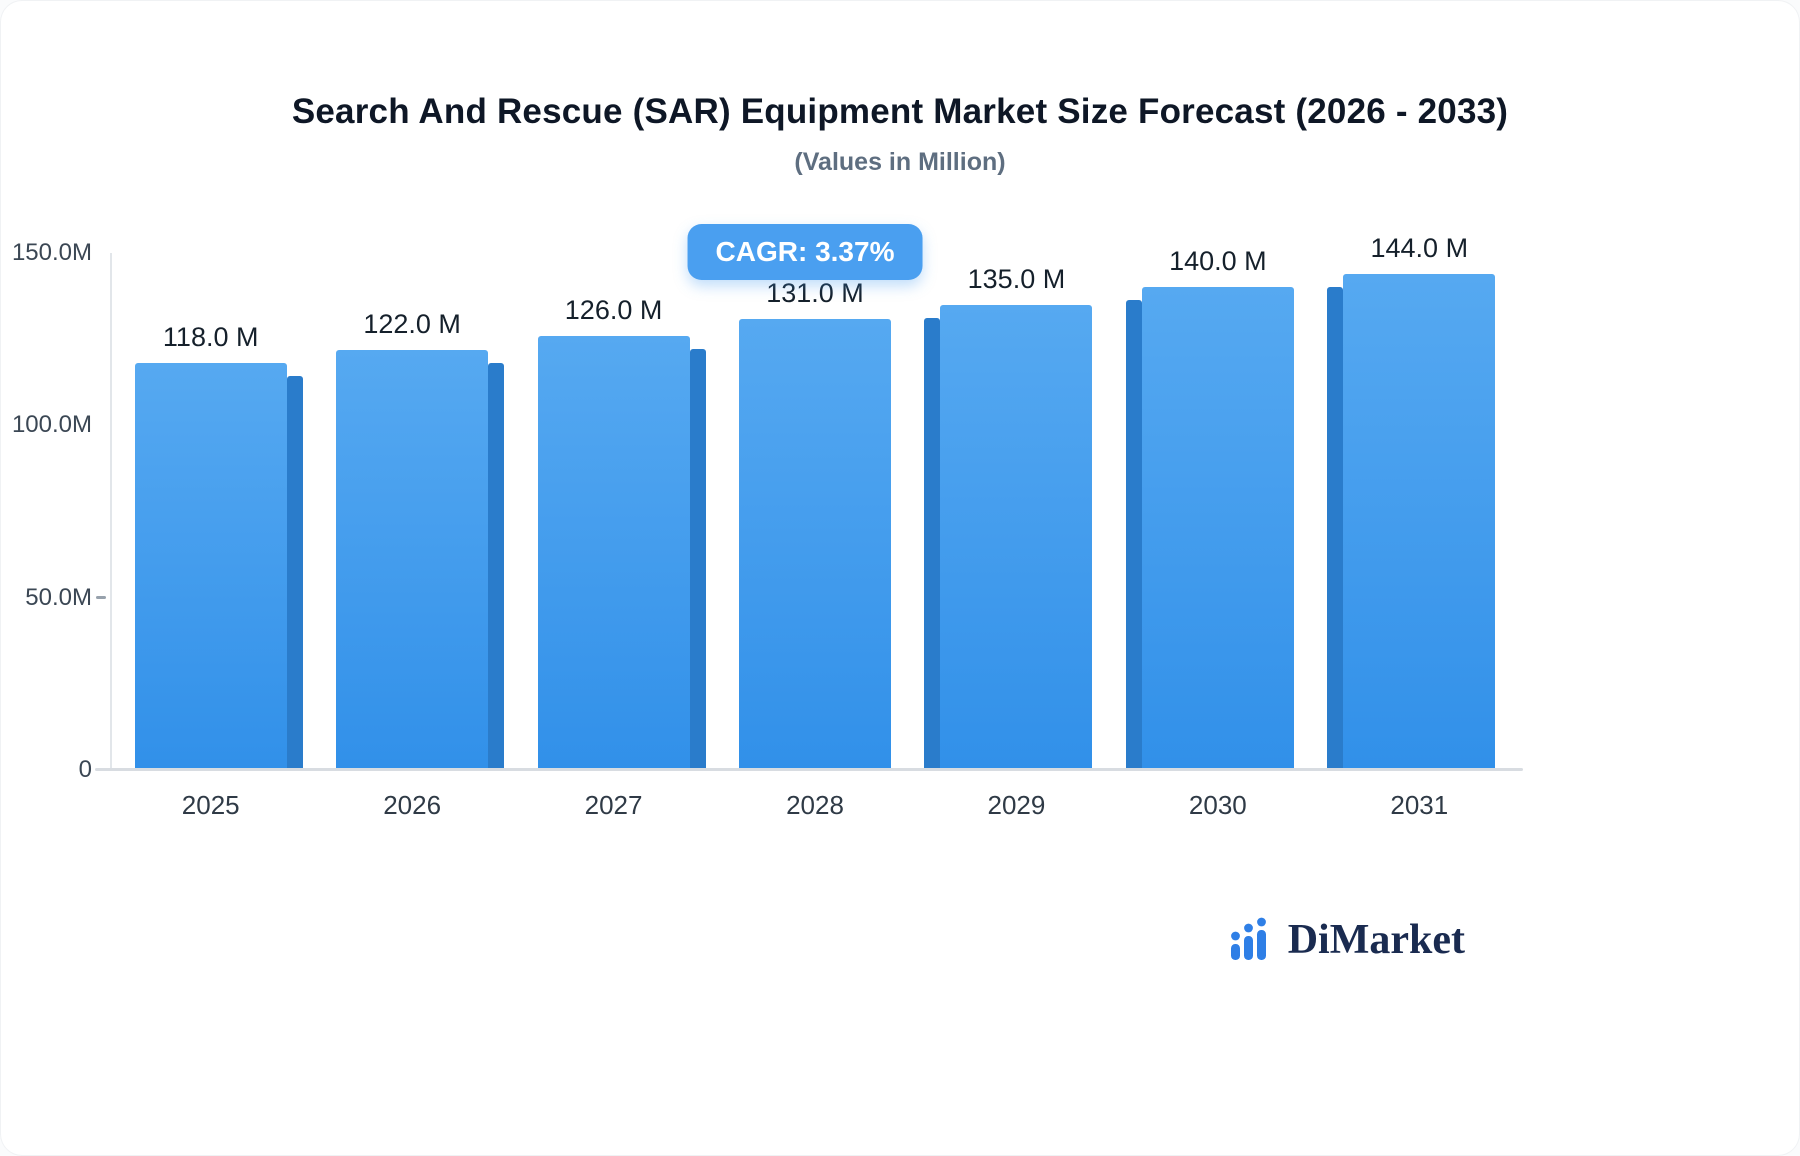 The image size is (1800, 1156). Describe the element at coordinates (1248, 938) in the screenshot. I see `logo-bar-chart-icon` at that location.